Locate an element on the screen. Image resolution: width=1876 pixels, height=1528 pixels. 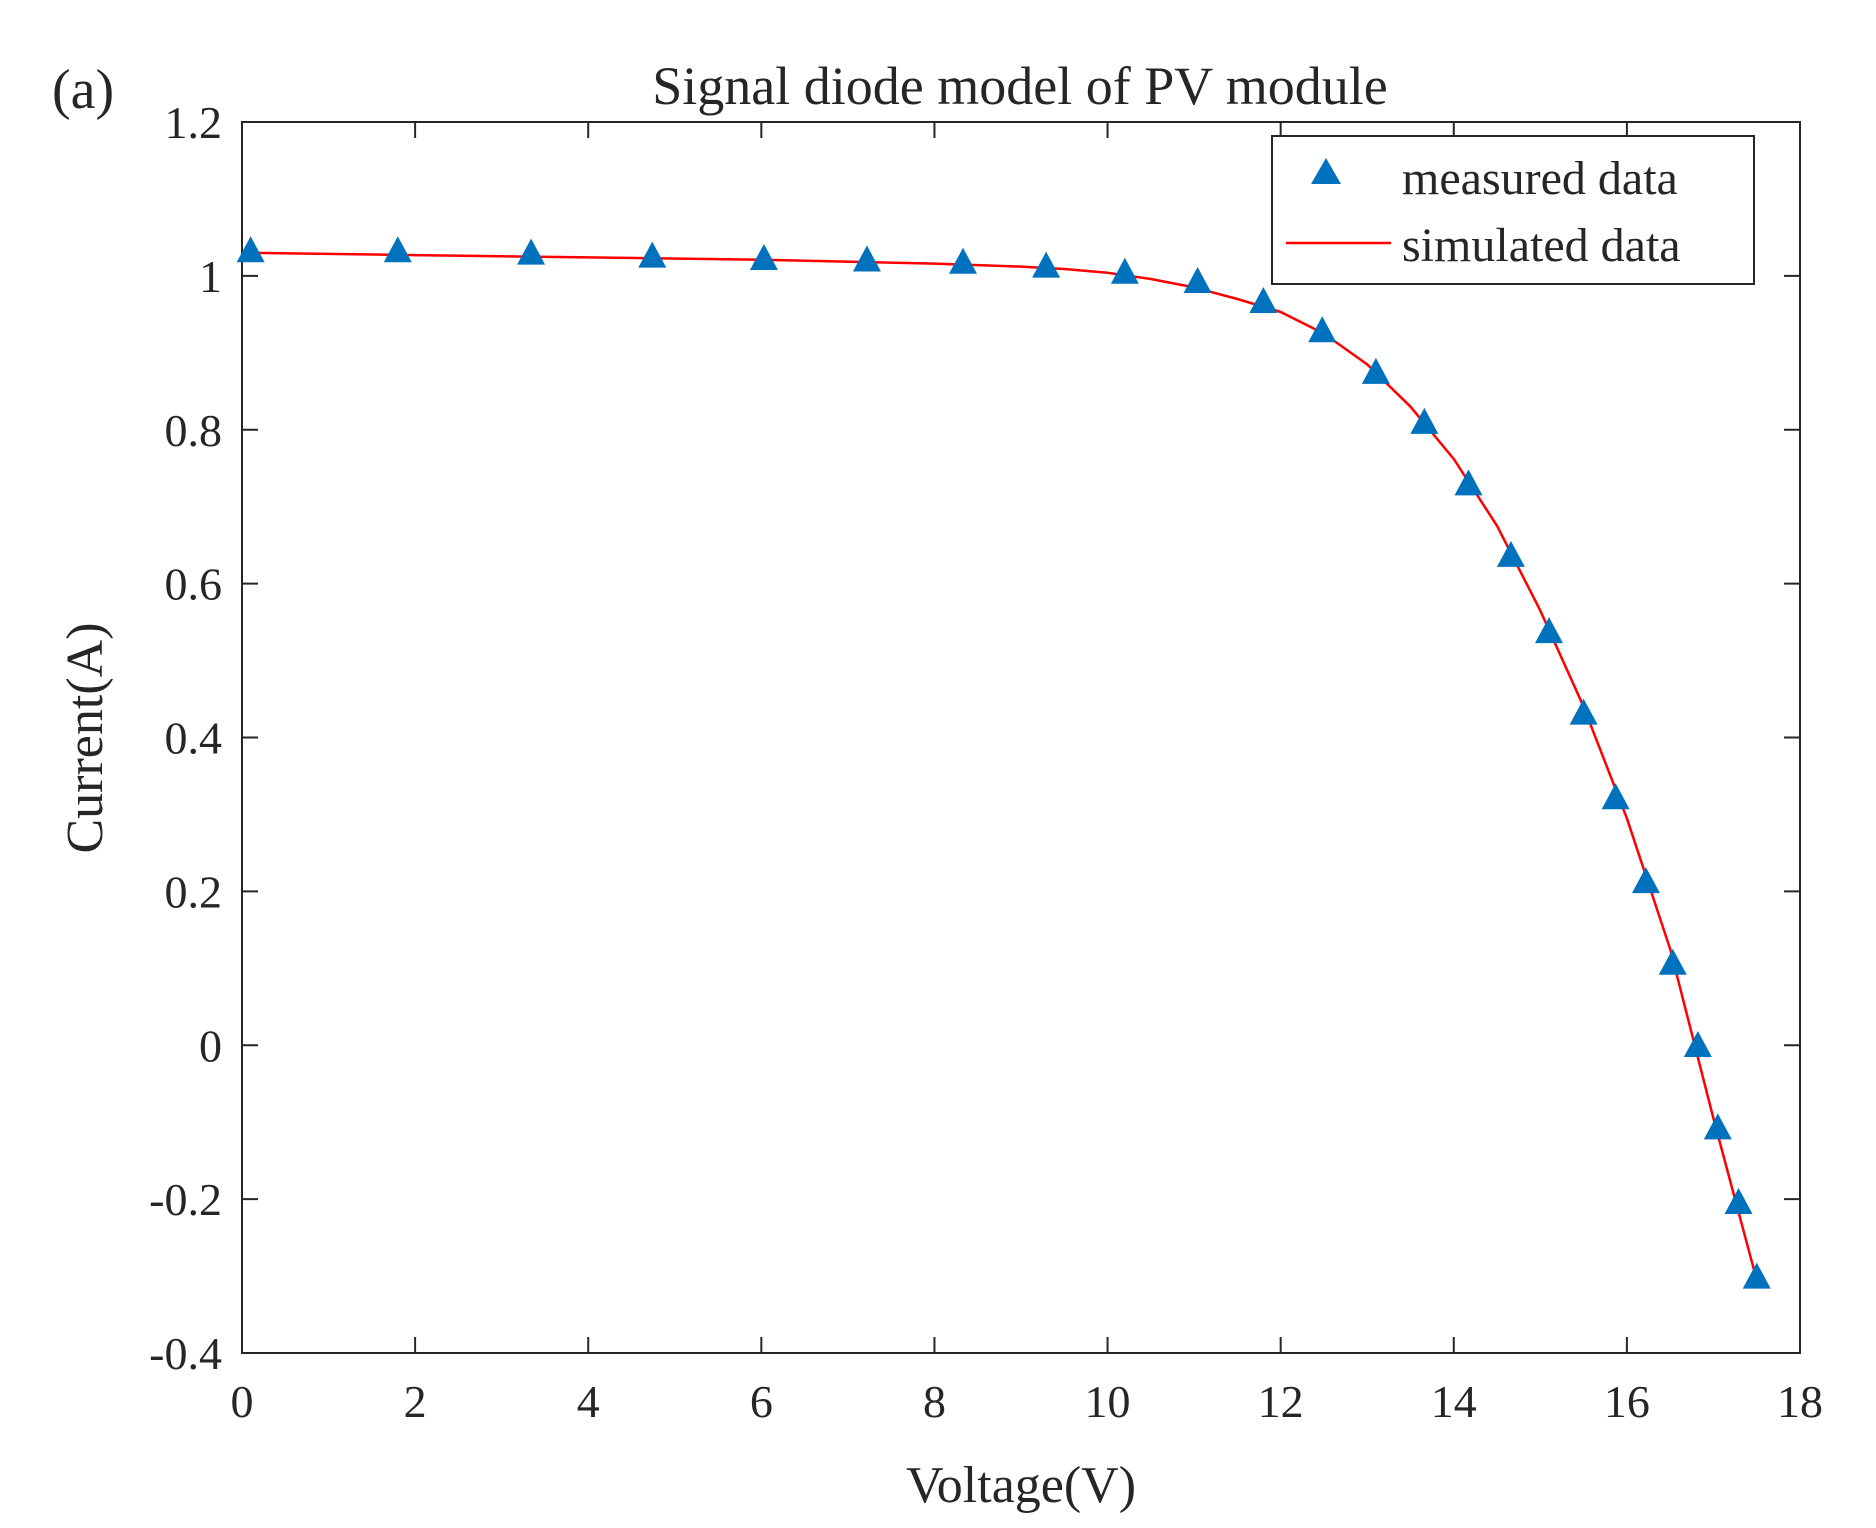
y-tick-label: 0.6 is located at coordinates (194, 584).